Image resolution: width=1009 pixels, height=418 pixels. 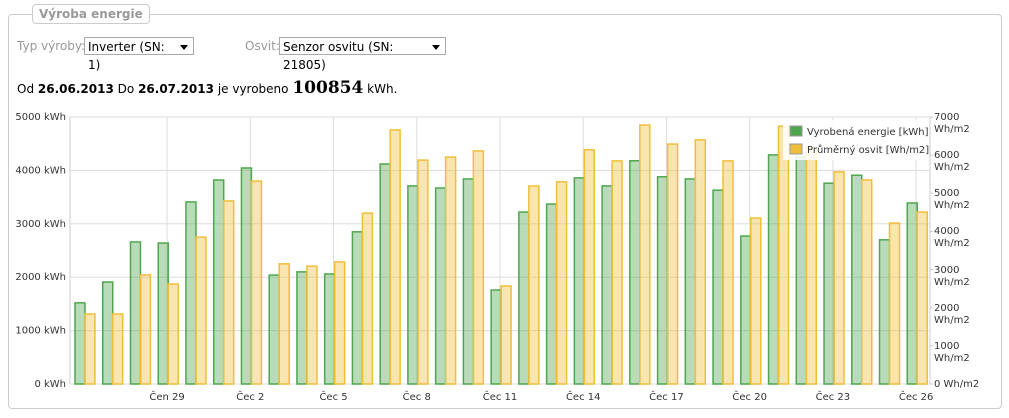 I want to click on y-tick-label: 1000 kWh, so click(x=40, y=331).